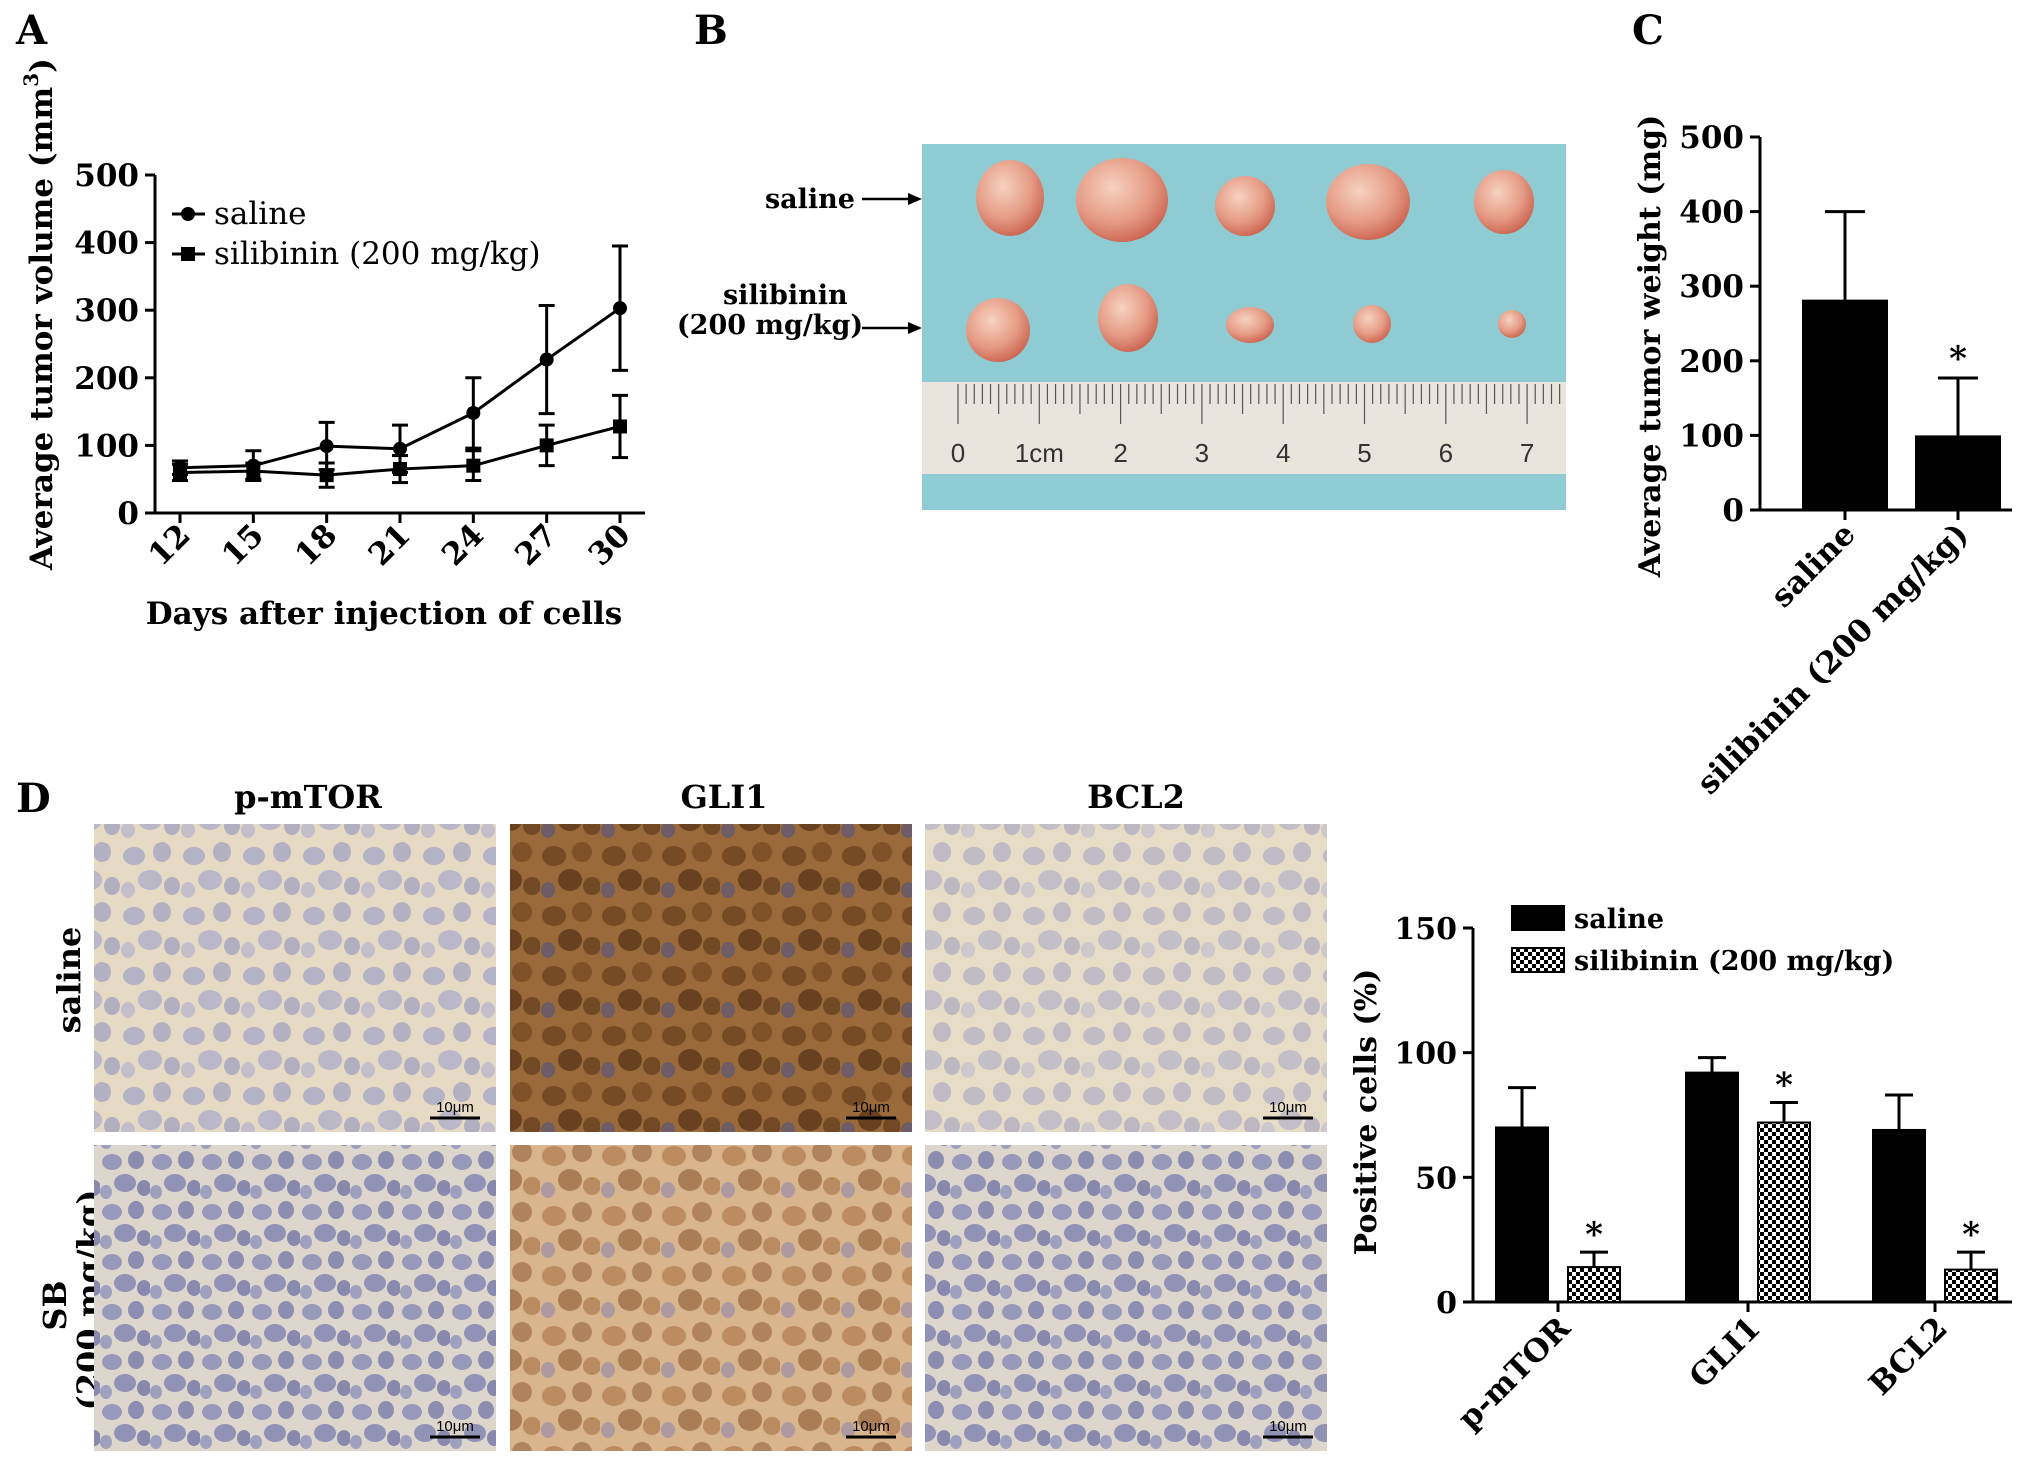 The image size is (2031, 1466). I want to click on panel-a-y-tick-label: 500, so click(106, 176).